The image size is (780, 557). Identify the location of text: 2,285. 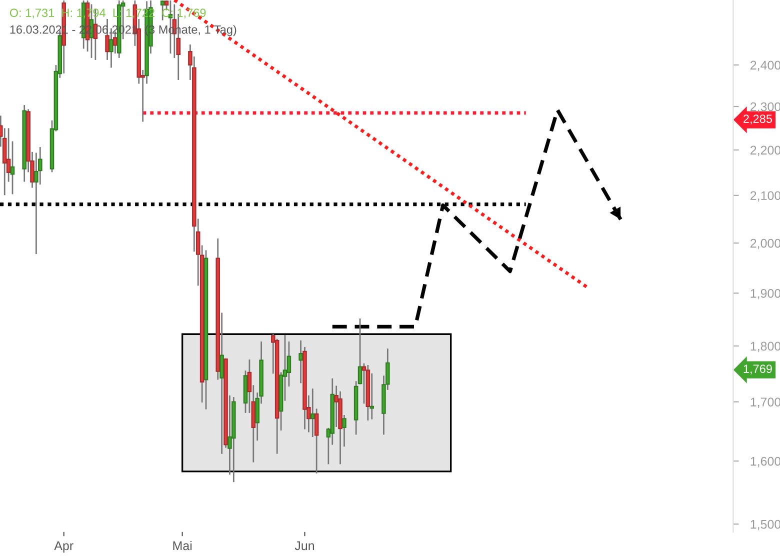
(758, 119).